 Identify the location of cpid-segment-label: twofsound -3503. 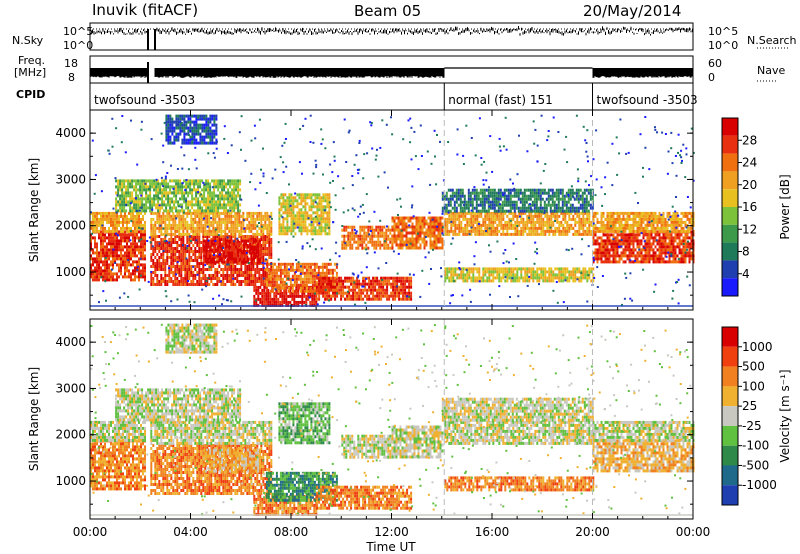
(647, 100).